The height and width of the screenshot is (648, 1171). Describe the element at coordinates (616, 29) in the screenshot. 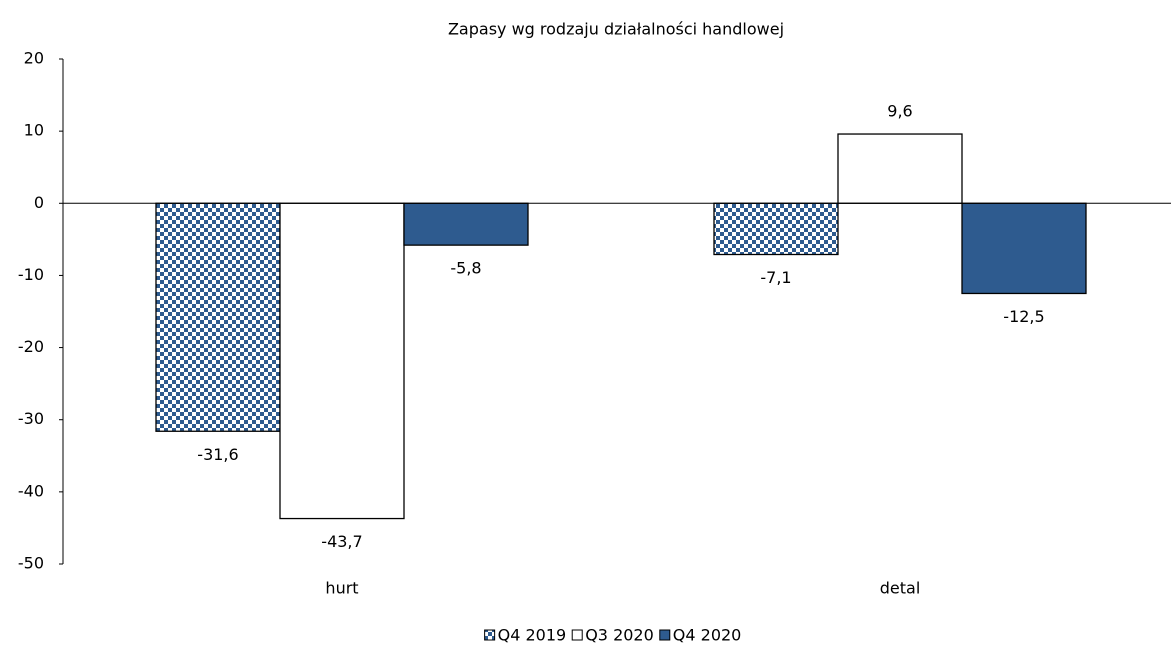

I see `chart-title: Zapasy wg rodzaju działalności handlowej` at that location.